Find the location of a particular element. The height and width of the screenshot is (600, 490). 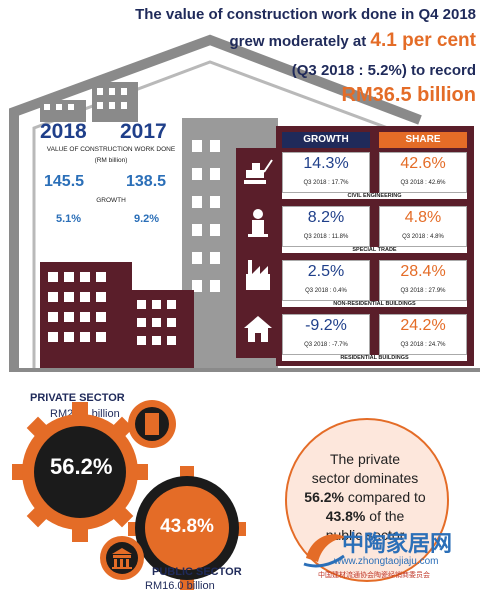

row-growth-value: 2.5% is located at coordinates (326, 271).